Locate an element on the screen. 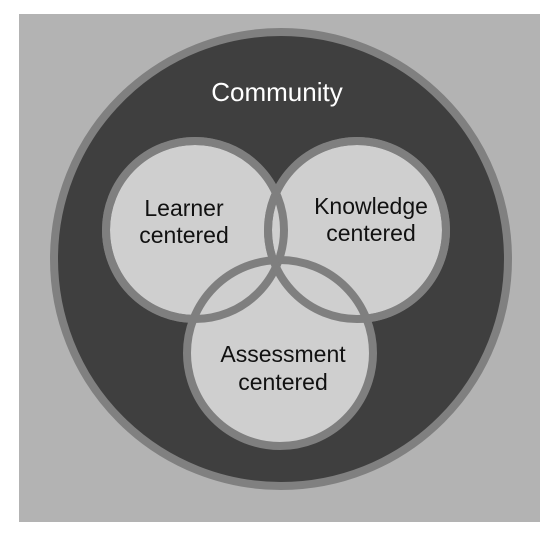 The image size is (557, 544). assessment-centered-label-line1: Assessment is located at coordinates (283, 354).